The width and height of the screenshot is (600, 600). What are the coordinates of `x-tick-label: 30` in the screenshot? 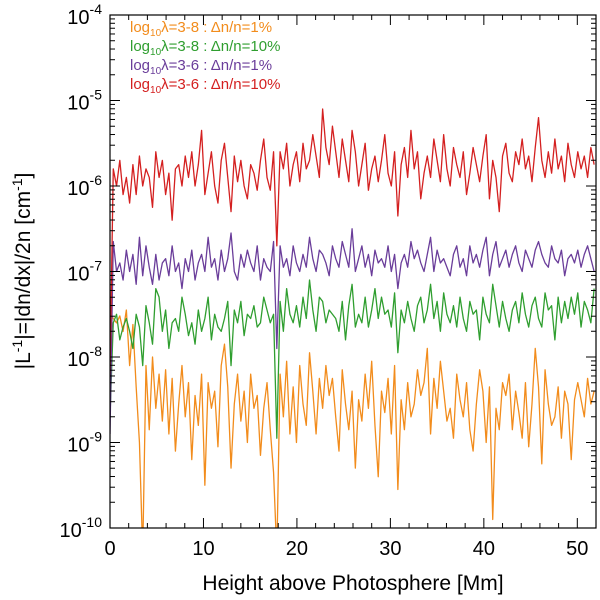 It's located at (390, 549).